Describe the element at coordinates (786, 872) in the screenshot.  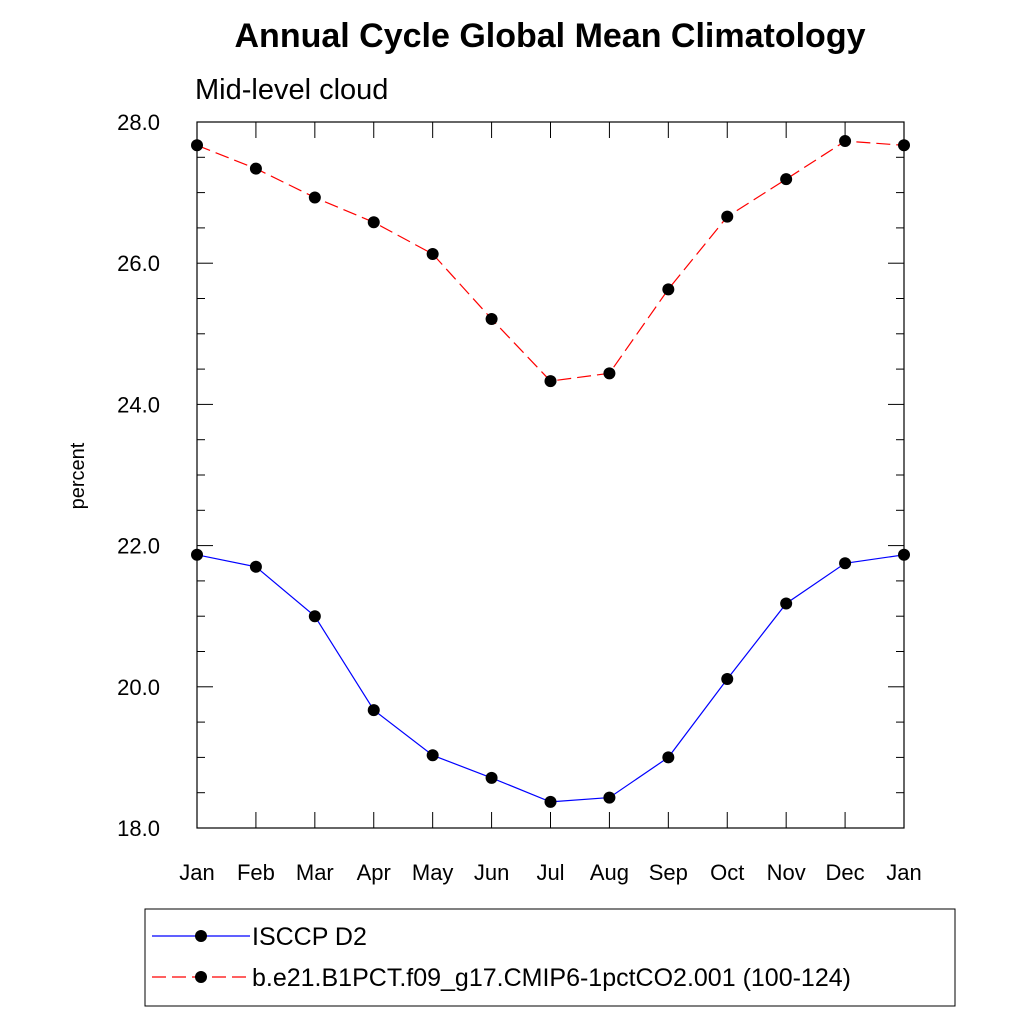
I see `x-tick-label: Nov` at that location.